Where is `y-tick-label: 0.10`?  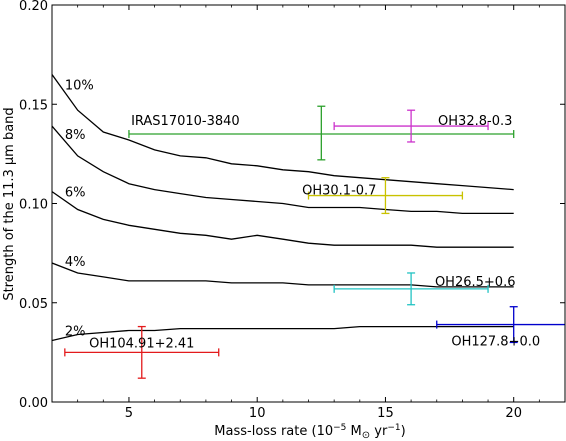
y-tick-label: 0.10 is located at coordinates (33, 205).